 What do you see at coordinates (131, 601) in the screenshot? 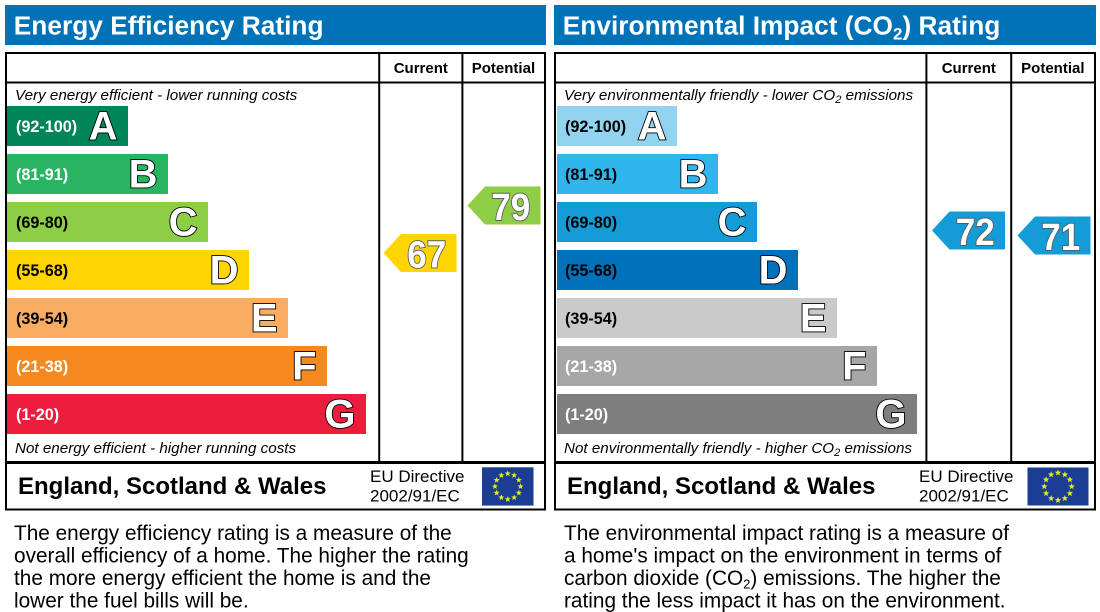
I see `svg-text: lower the fuel bills will be.` at bounding box center [131, 601].